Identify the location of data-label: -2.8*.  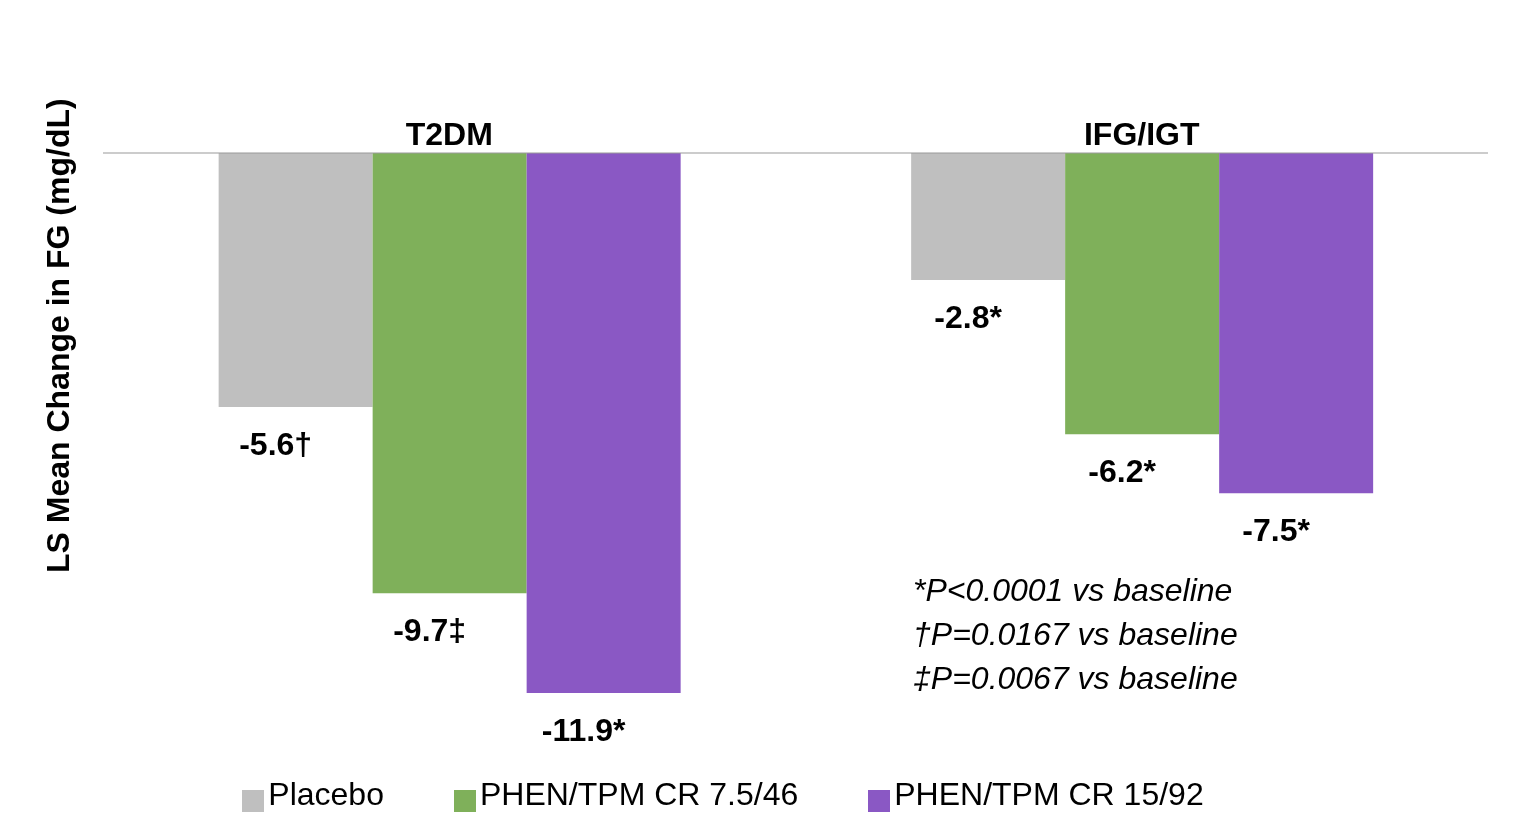
(968, 317).